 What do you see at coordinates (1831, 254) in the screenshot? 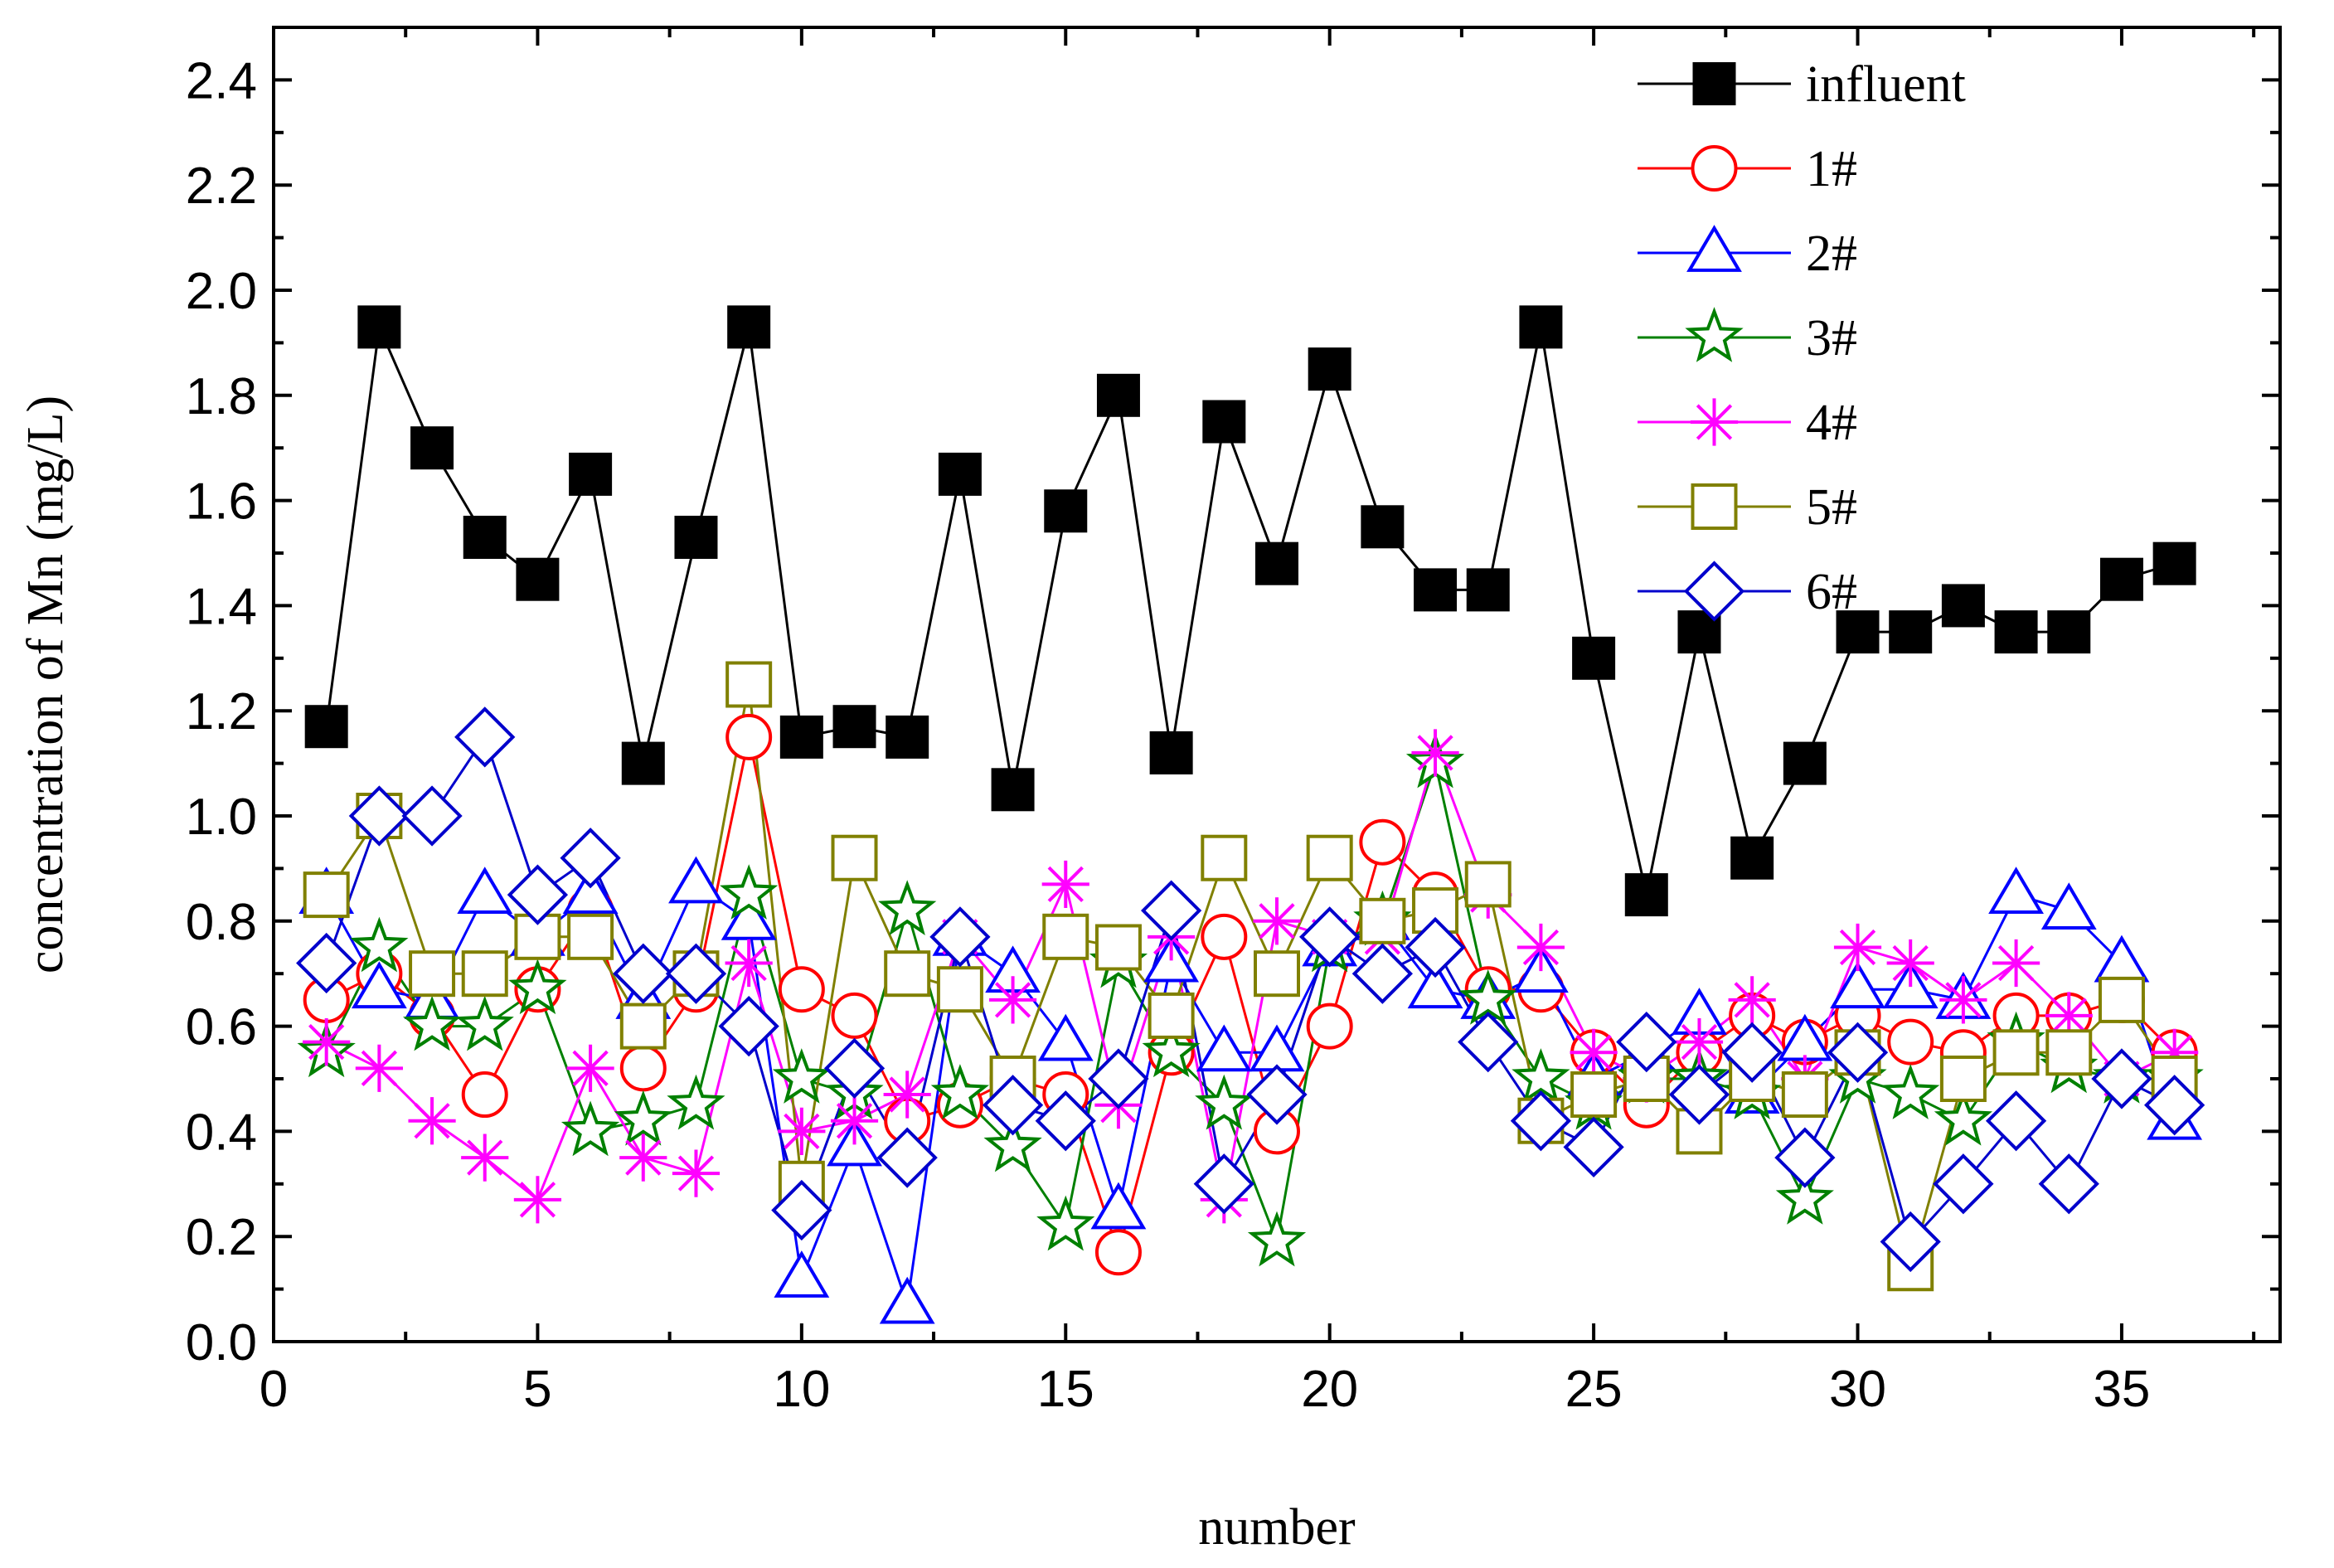
I see `legend-label: 2#` at bounding box center [1831, 254].